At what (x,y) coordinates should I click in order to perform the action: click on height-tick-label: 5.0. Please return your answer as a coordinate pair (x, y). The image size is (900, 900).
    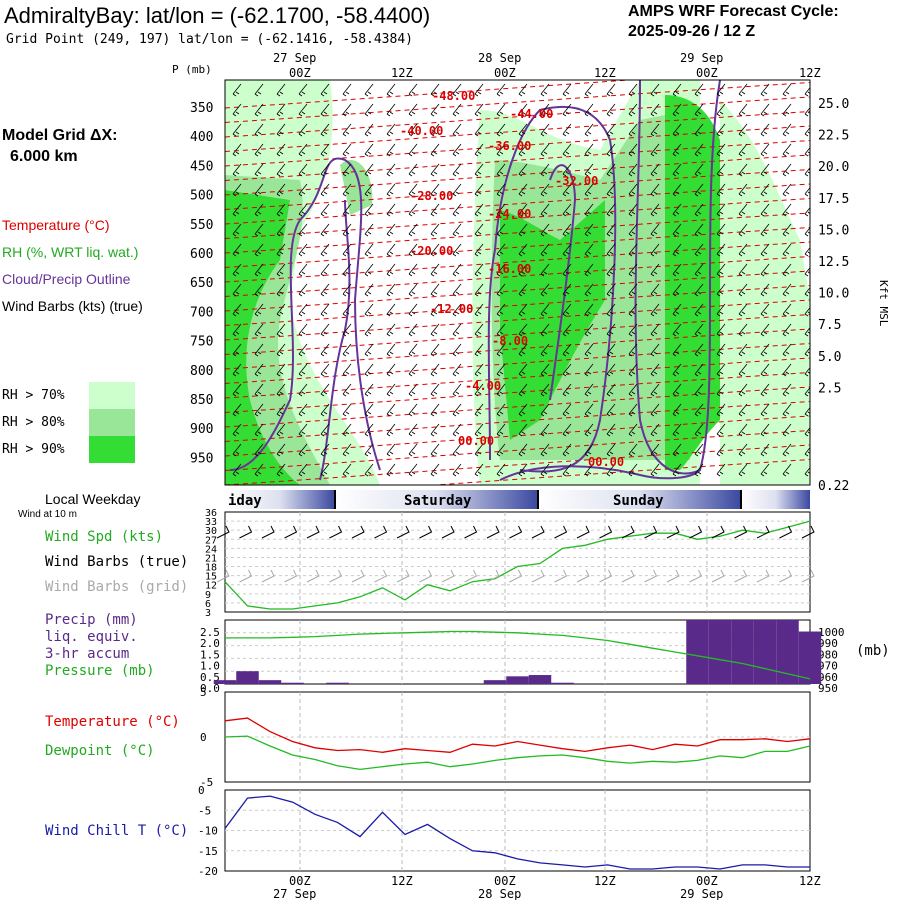
    Looking at the image, I should click on (829, 357).